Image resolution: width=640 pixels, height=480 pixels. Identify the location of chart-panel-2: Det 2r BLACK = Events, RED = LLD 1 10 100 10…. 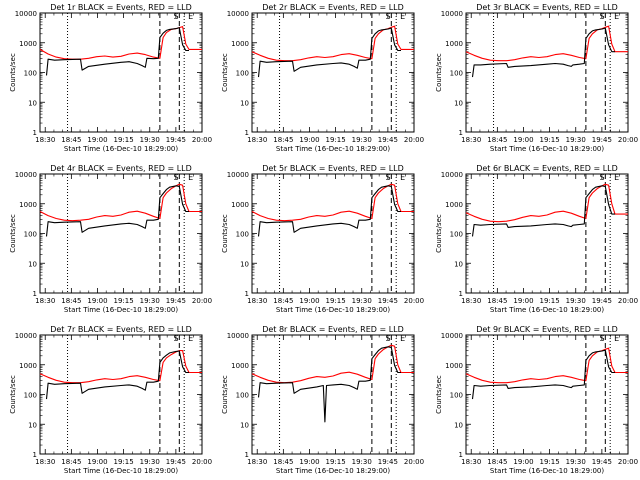
(322, 78).